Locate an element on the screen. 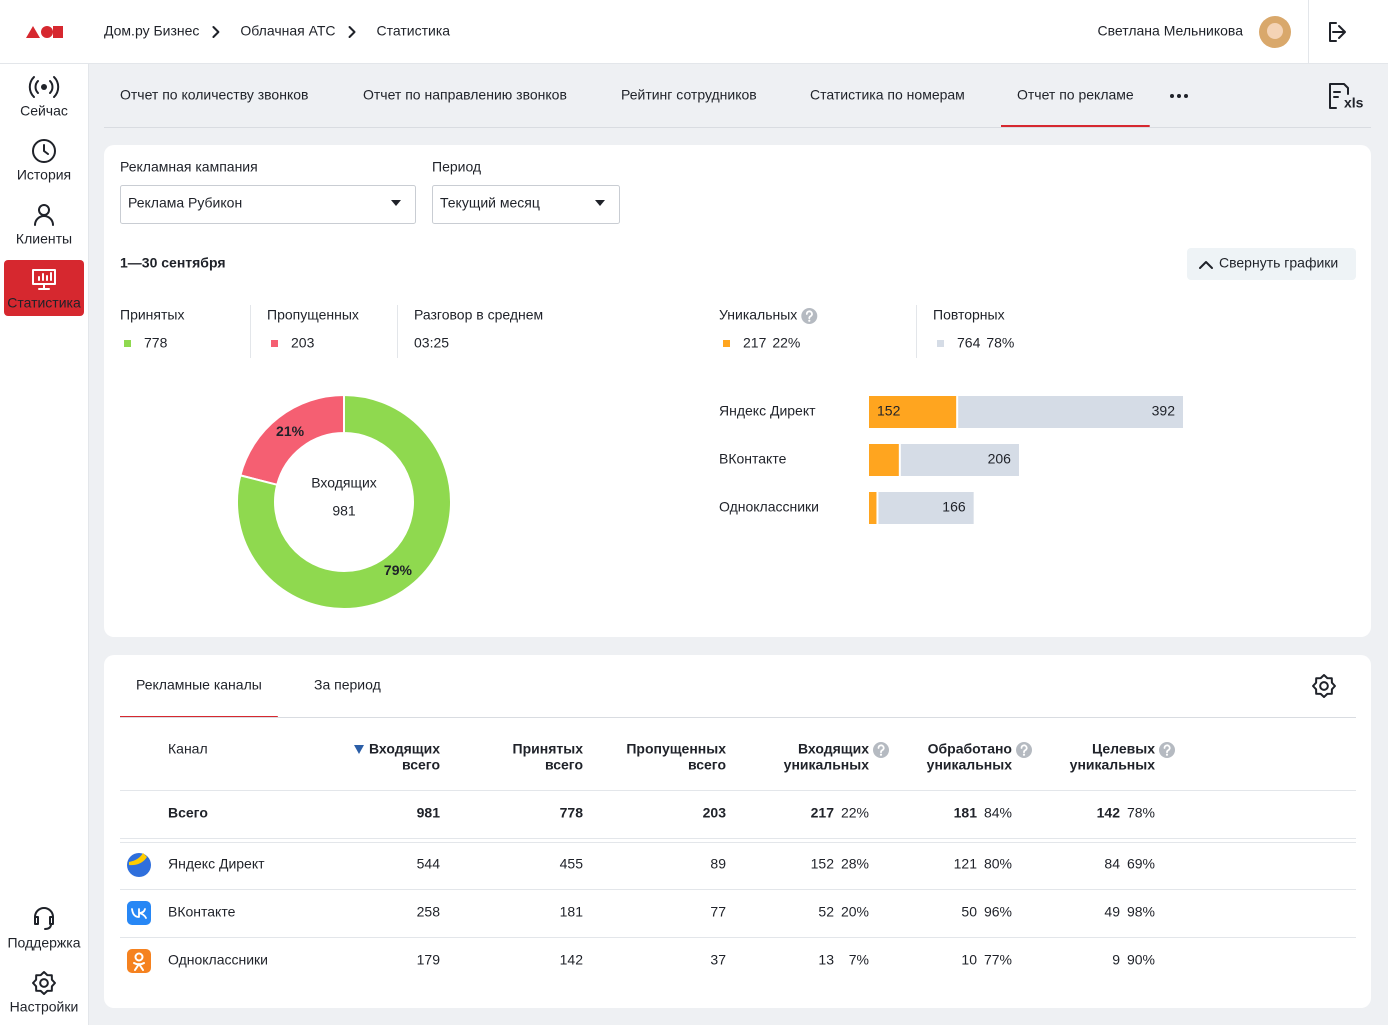 The width and height of the screenshot is (1388, 1025). table-cell: 77% is located at coordinates (998, 960).